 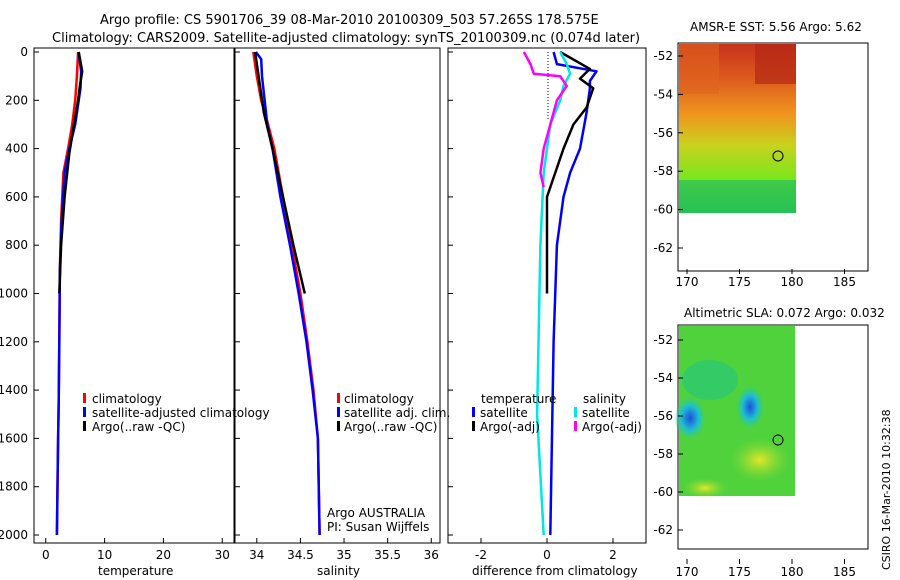 What do you see at coordinates (338, 571) in the screenshot?
I see `salinity-xlabel: salinity` at bounding box center [338, 571].